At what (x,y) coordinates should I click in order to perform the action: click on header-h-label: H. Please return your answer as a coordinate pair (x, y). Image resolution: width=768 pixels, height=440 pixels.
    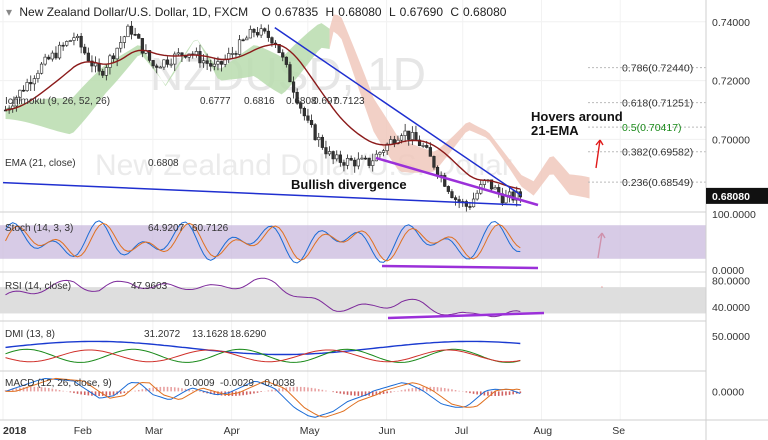
    Looking at the image, I should click on (330, 12).